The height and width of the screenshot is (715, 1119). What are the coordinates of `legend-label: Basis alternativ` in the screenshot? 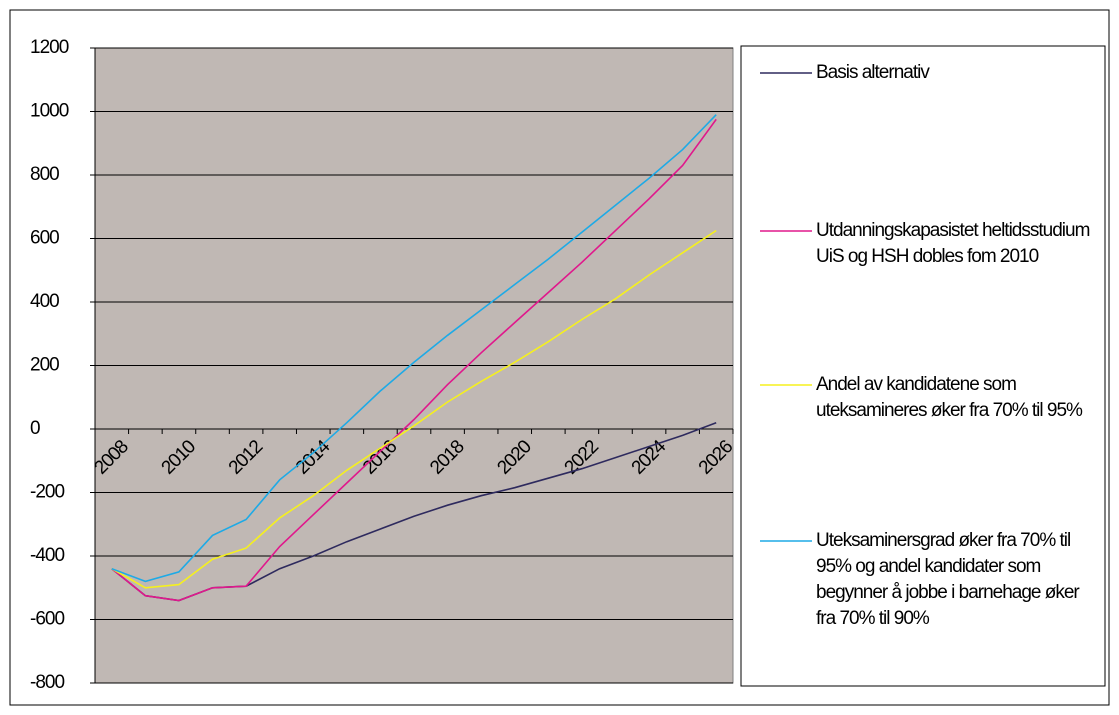 It's located at (873, 72).